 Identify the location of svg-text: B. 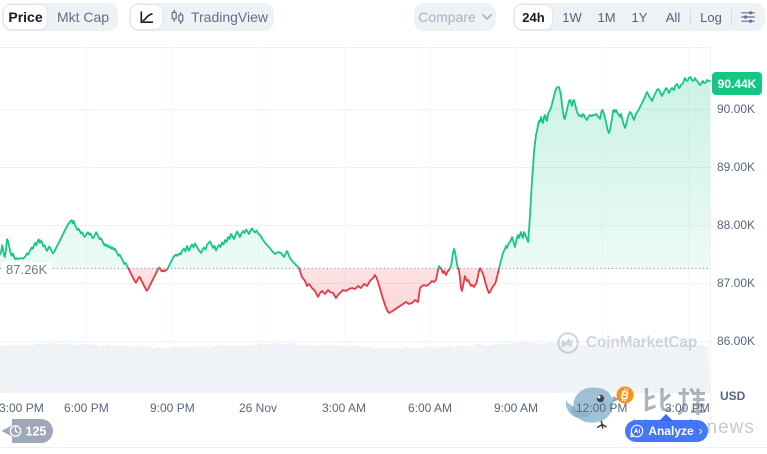
(624, 396).